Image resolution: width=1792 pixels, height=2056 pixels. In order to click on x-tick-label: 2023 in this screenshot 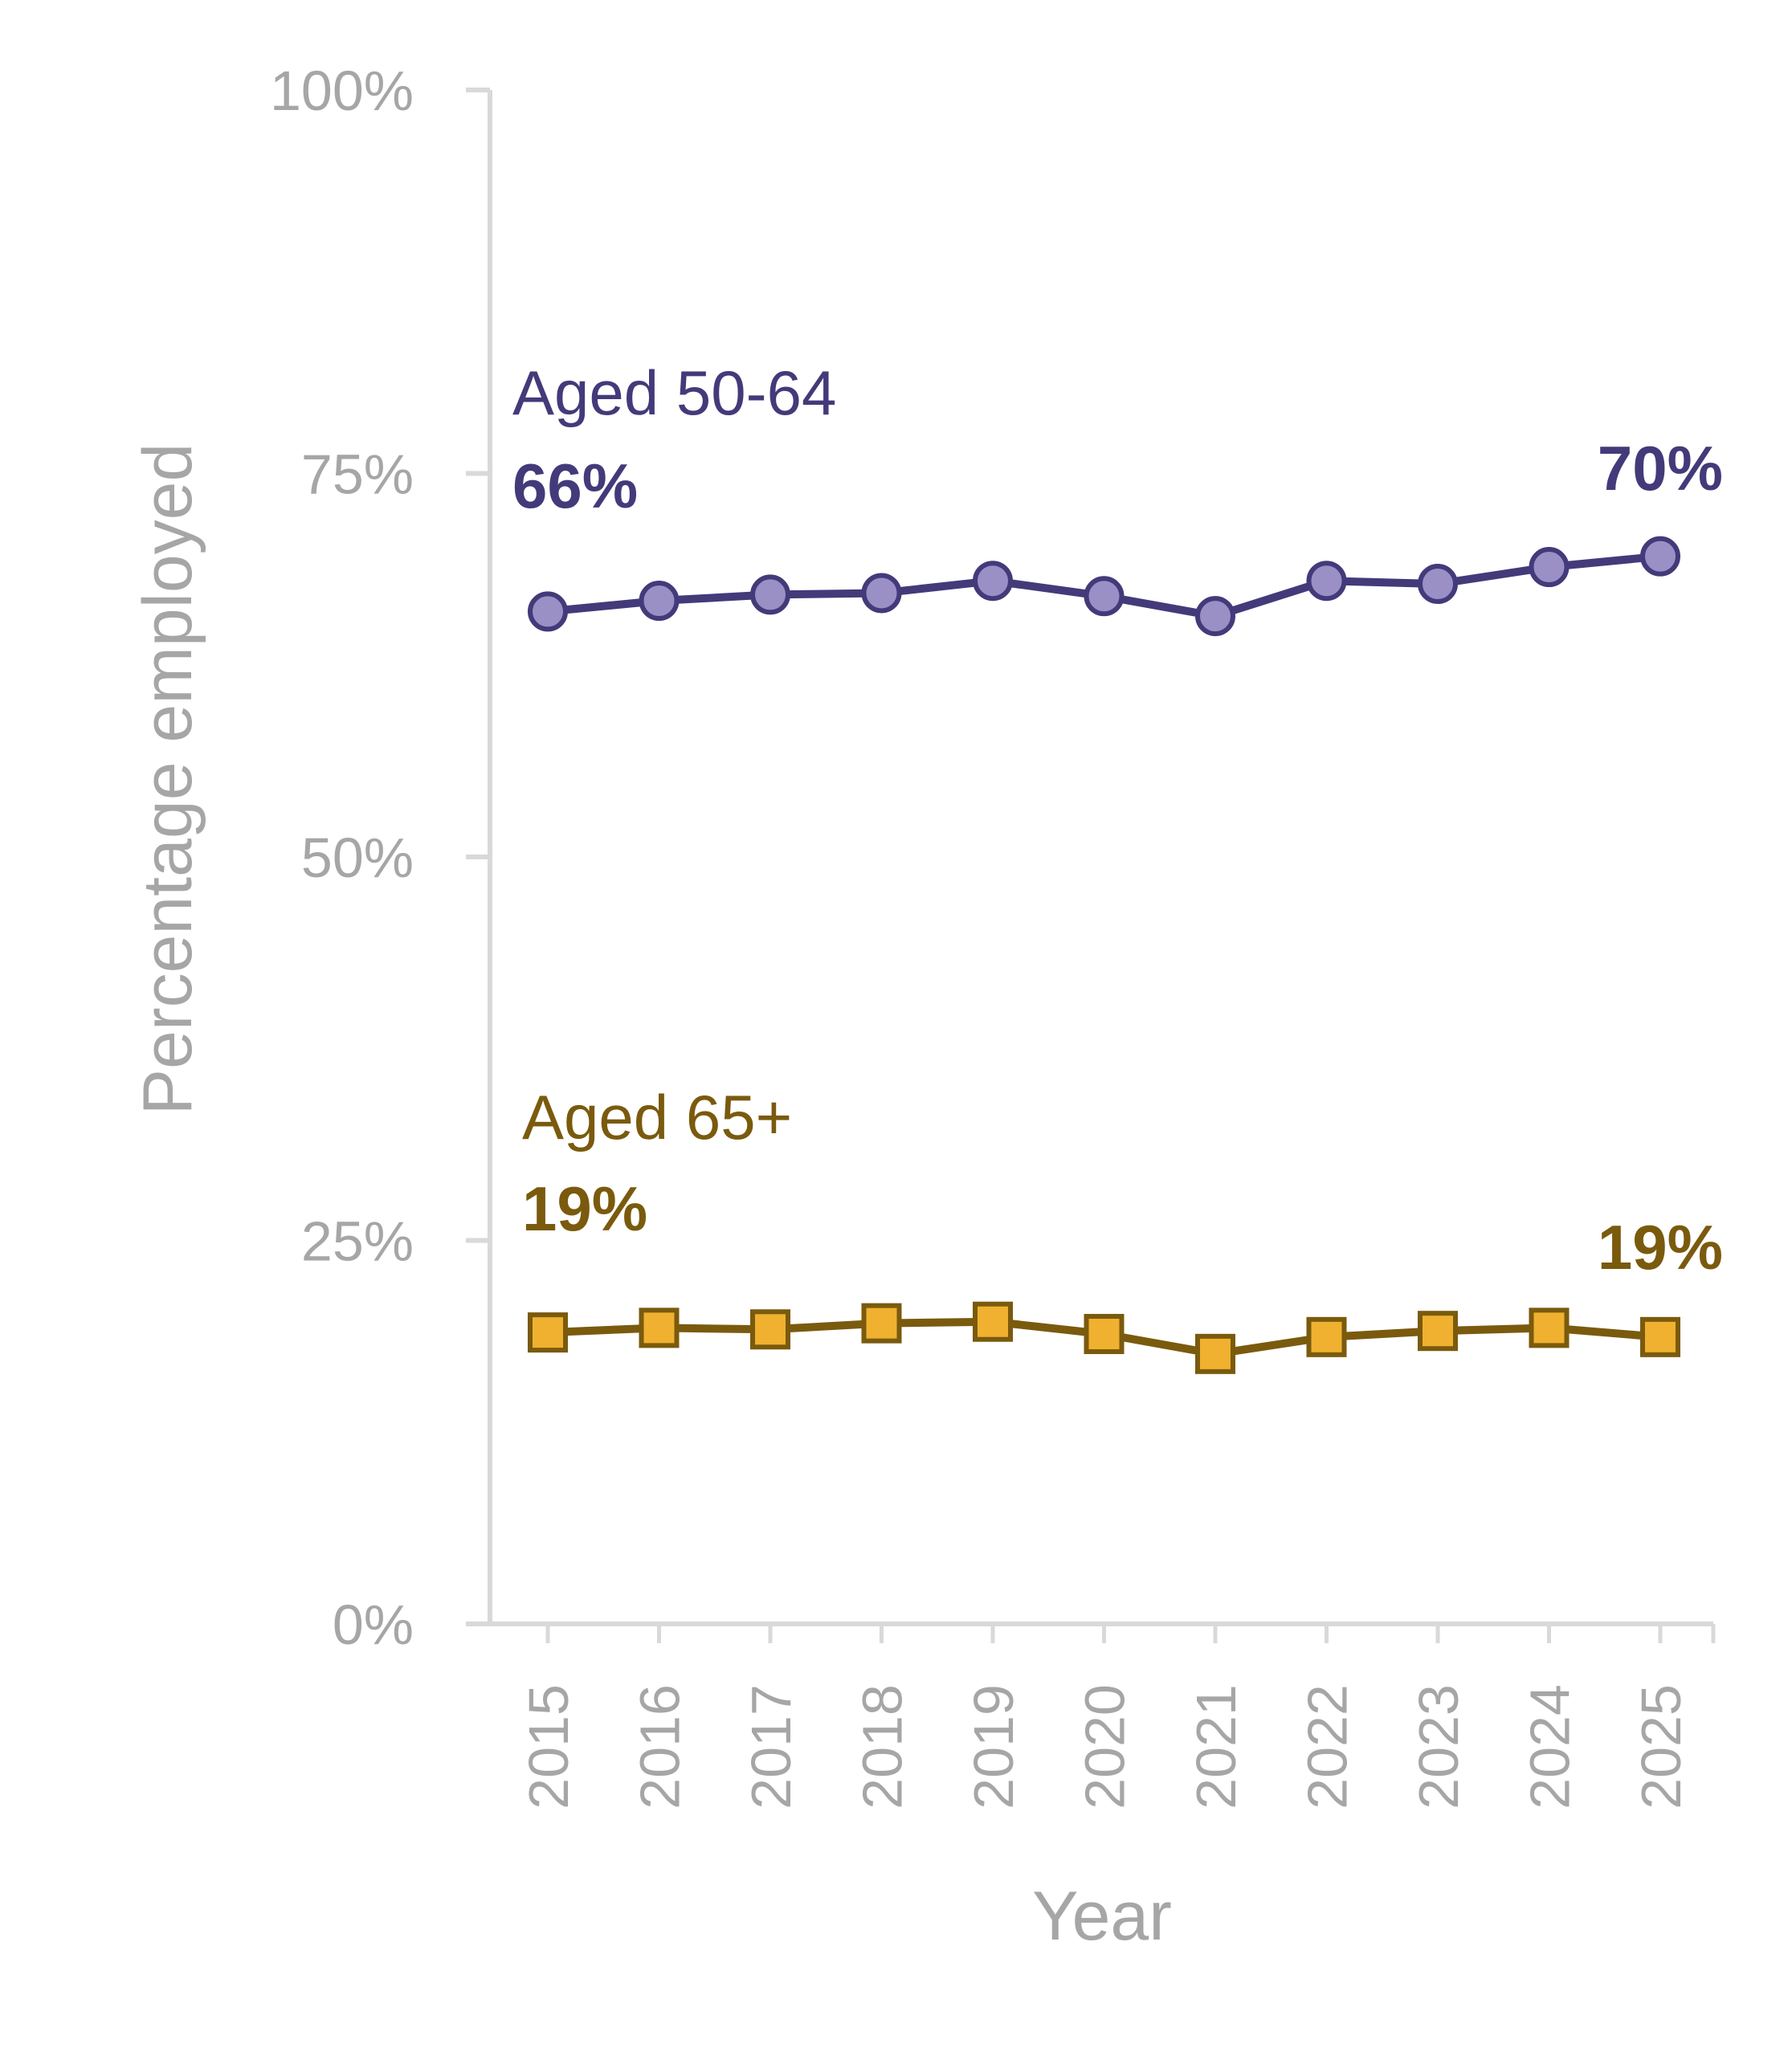, I will do `click(1438, 1746)`.